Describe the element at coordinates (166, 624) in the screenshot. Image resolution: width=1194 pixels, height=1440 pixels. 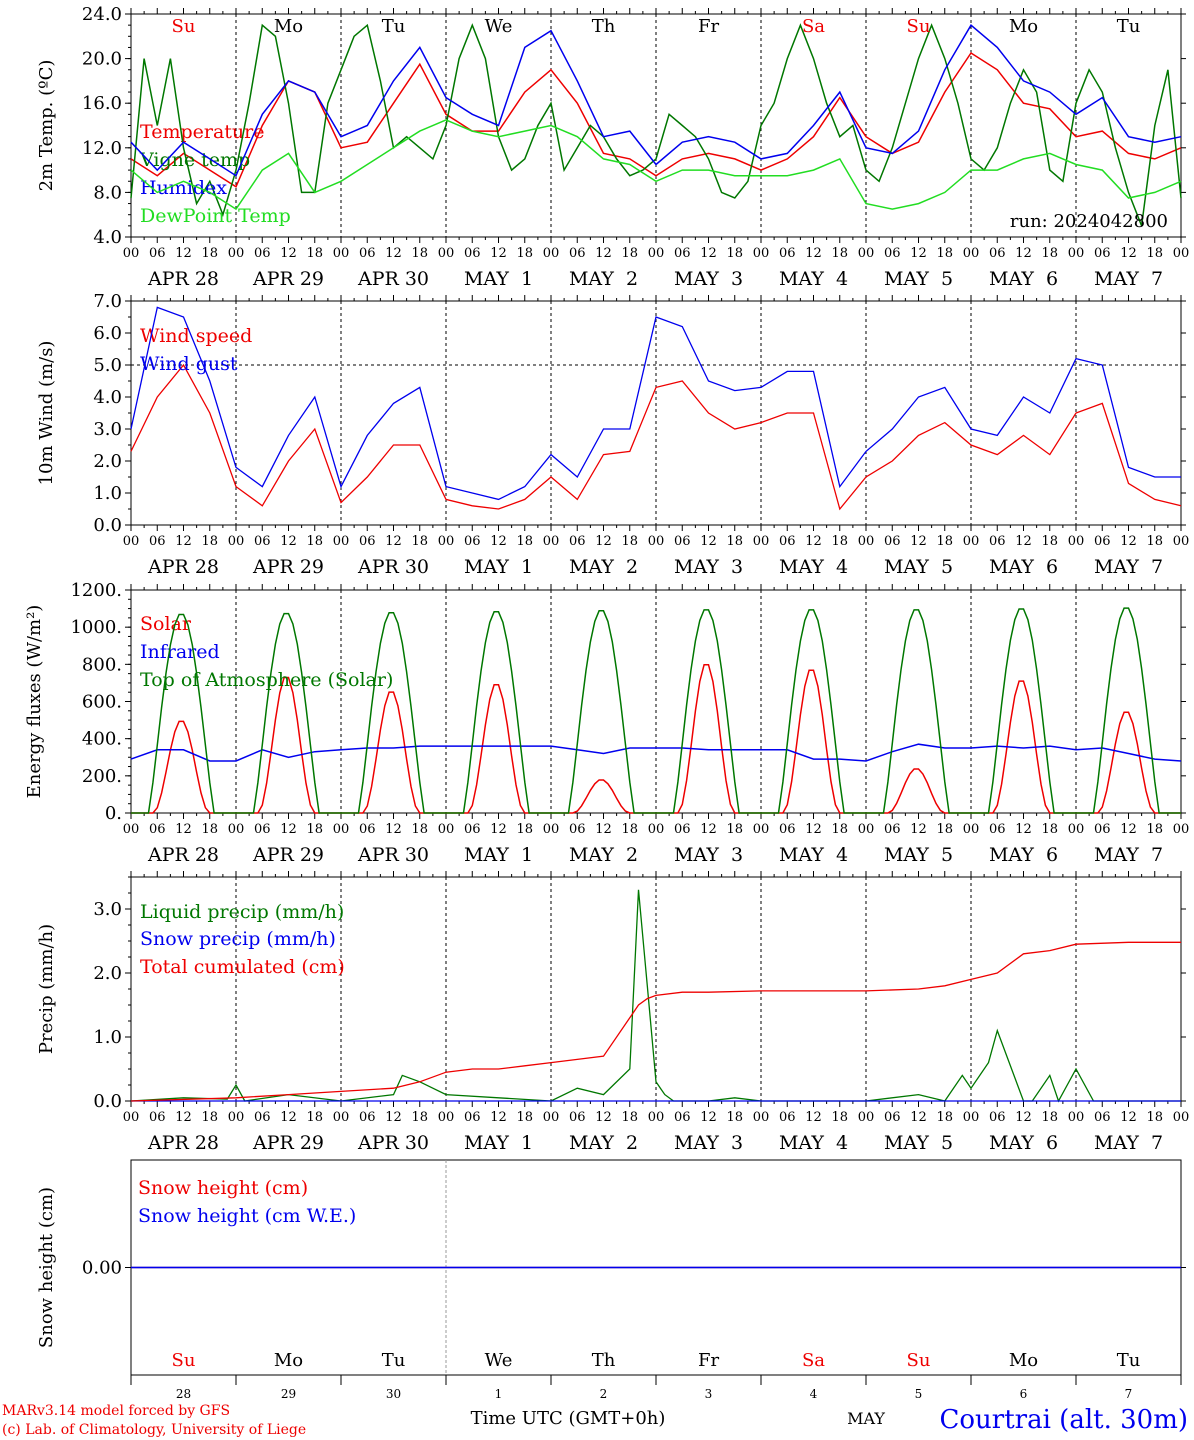
I see `legend-entry: Solar` at that location.